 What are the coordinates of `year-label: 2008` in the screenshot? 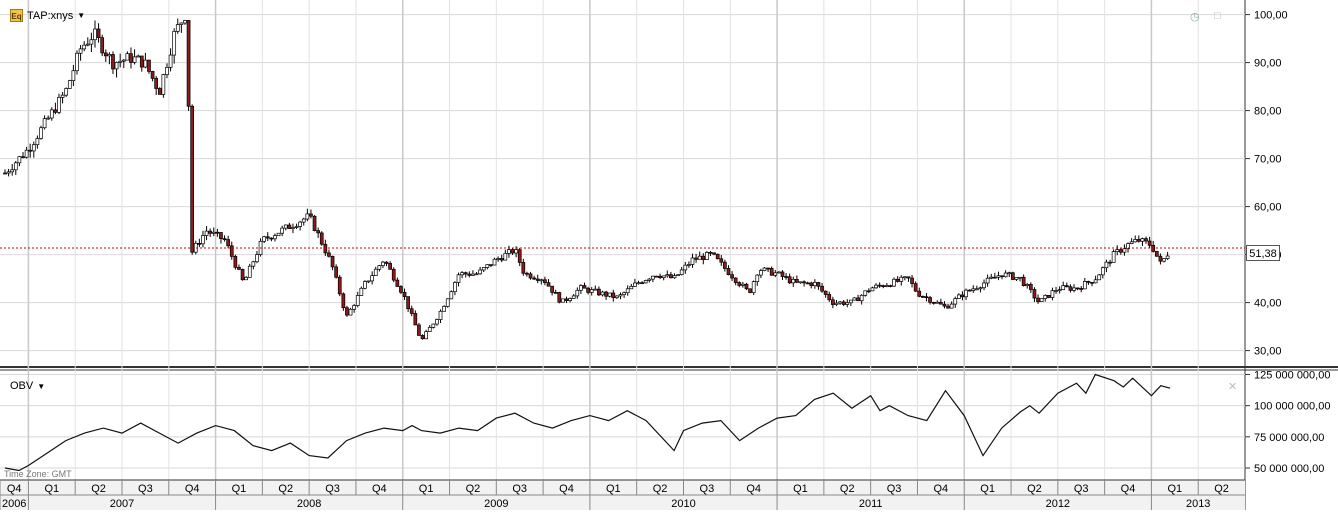 It's located at (309, 504).